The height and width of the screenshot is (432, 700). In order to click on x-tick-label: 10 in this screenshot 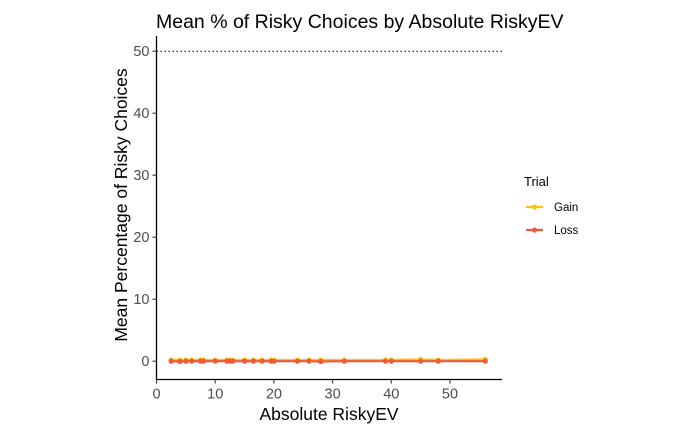, I will do `click(215, 395)`.